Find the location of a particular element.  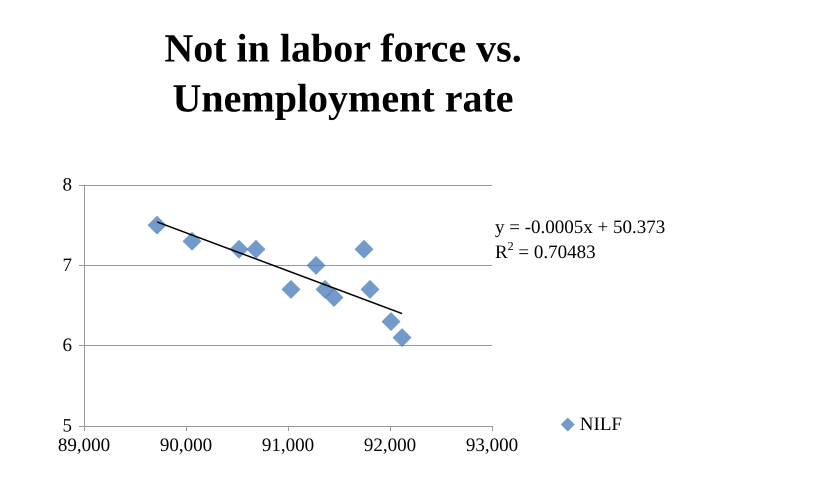

chart-title: Not in labor force vs. Unemployment rate is located at coordinates (343, 73).